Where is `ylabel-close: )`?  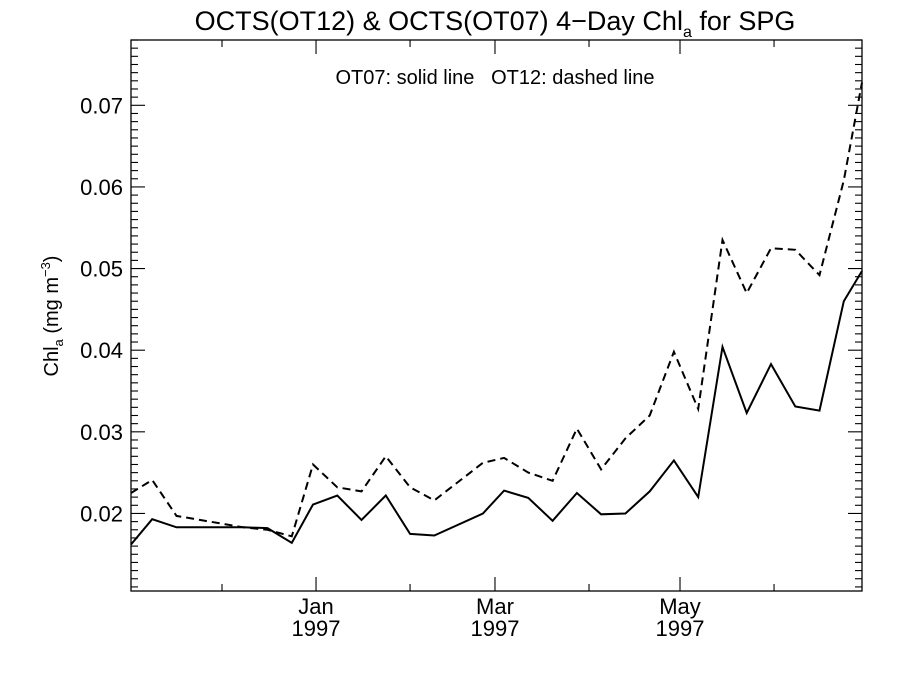 ylabel-close: ) is located at coordinates (52, 259).